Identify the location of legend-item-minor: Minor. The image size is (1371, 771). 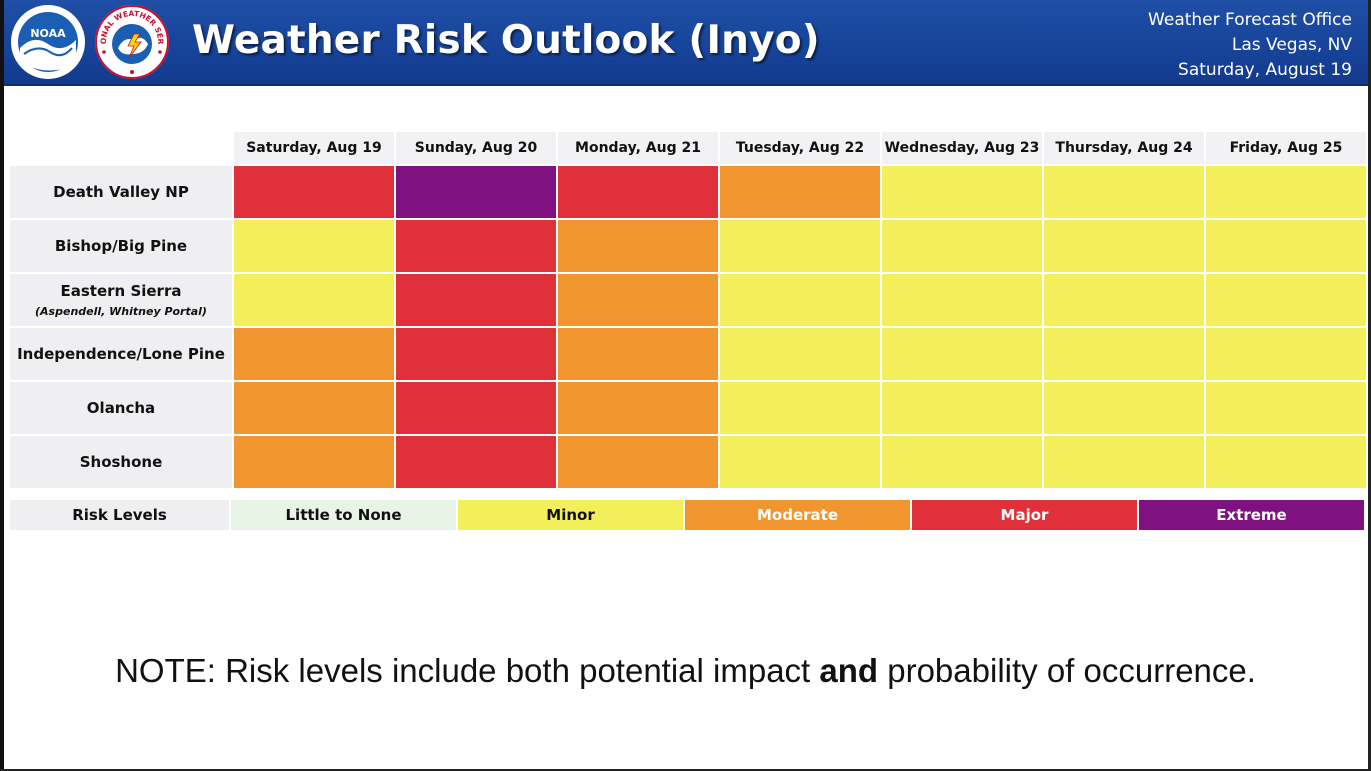
(570, 515).